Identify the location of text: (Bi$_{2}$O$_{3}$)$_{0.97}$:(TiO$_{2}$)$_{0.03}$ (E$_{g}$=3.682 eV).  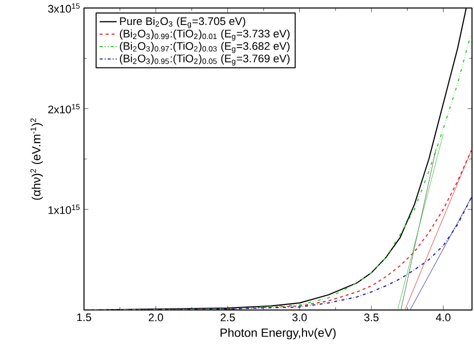
(205, 48).